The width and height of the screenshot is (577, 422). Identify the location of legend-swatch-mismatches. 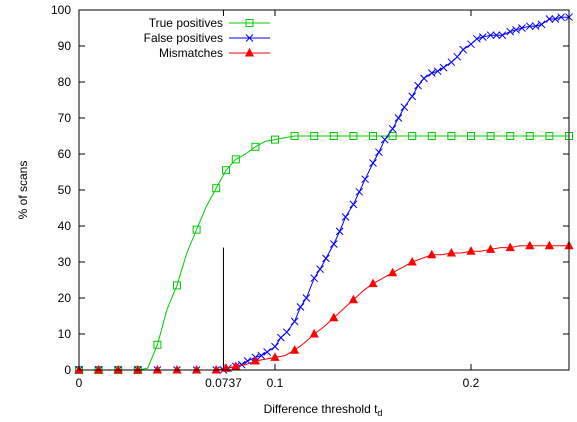
(249, 52).